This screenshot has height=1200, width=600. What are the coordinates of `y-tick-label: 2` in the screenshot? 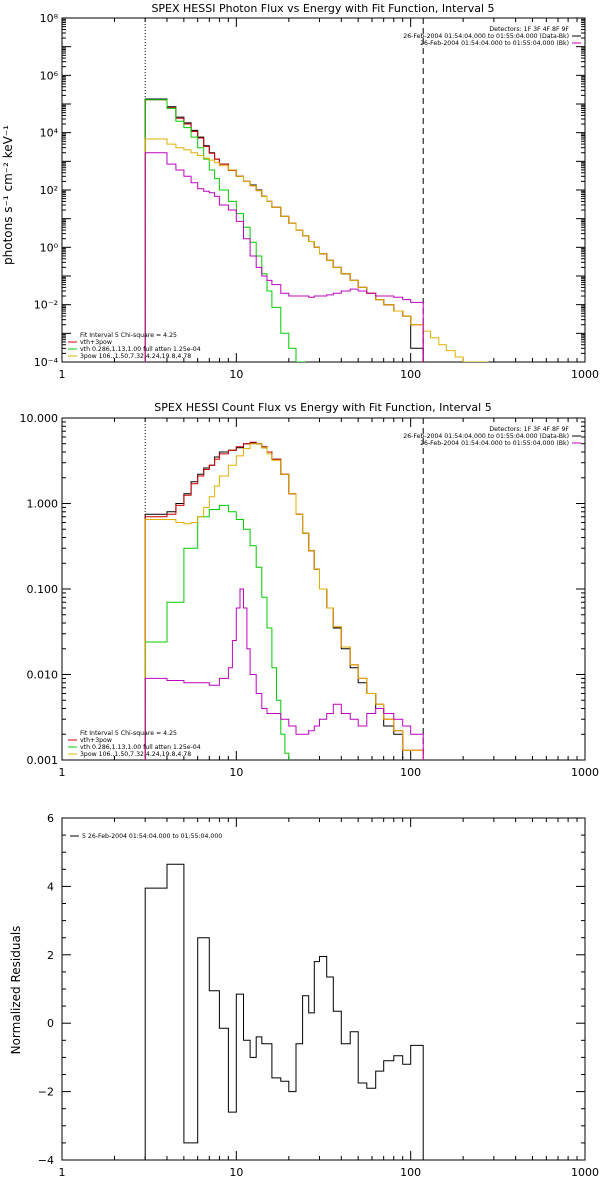 It's located at (50, 955).